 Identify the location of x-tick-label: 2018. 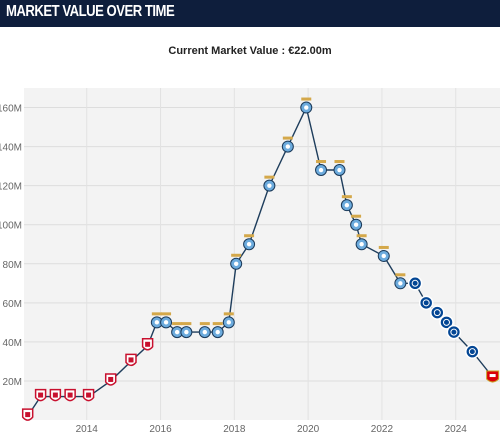
(234, 429).